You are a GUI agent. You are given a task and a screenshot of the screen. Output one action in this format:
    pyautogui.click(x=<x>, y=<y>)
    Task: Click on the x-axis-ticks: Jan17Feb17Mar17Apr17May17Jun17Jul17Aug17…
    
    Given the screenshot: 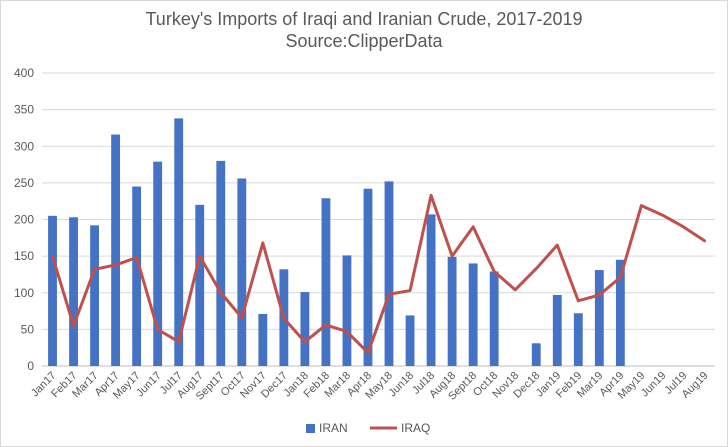 What is the action you would take?
    pyautogui.click(x=370, y=386)
    